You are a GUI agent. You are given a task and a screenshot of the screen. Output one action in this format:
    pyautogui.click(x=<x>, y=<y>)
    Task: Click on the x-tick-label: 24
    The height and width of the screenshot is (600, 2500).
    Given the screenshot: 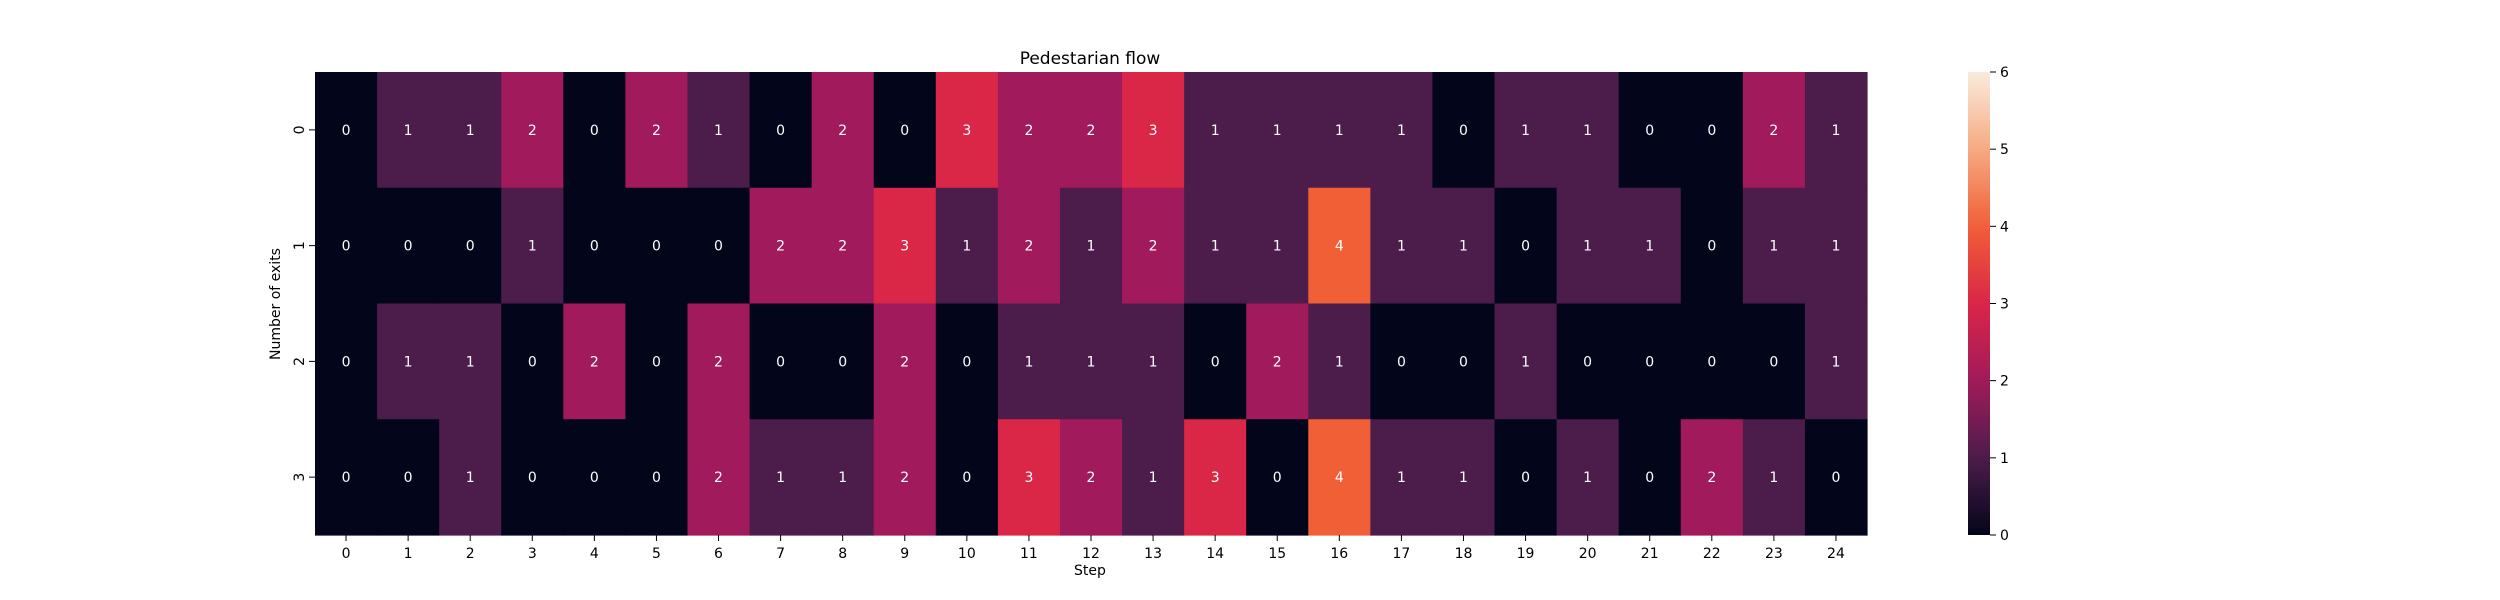 What is the action you would take?
    pyautogui.click(x=1836, y=554)
    